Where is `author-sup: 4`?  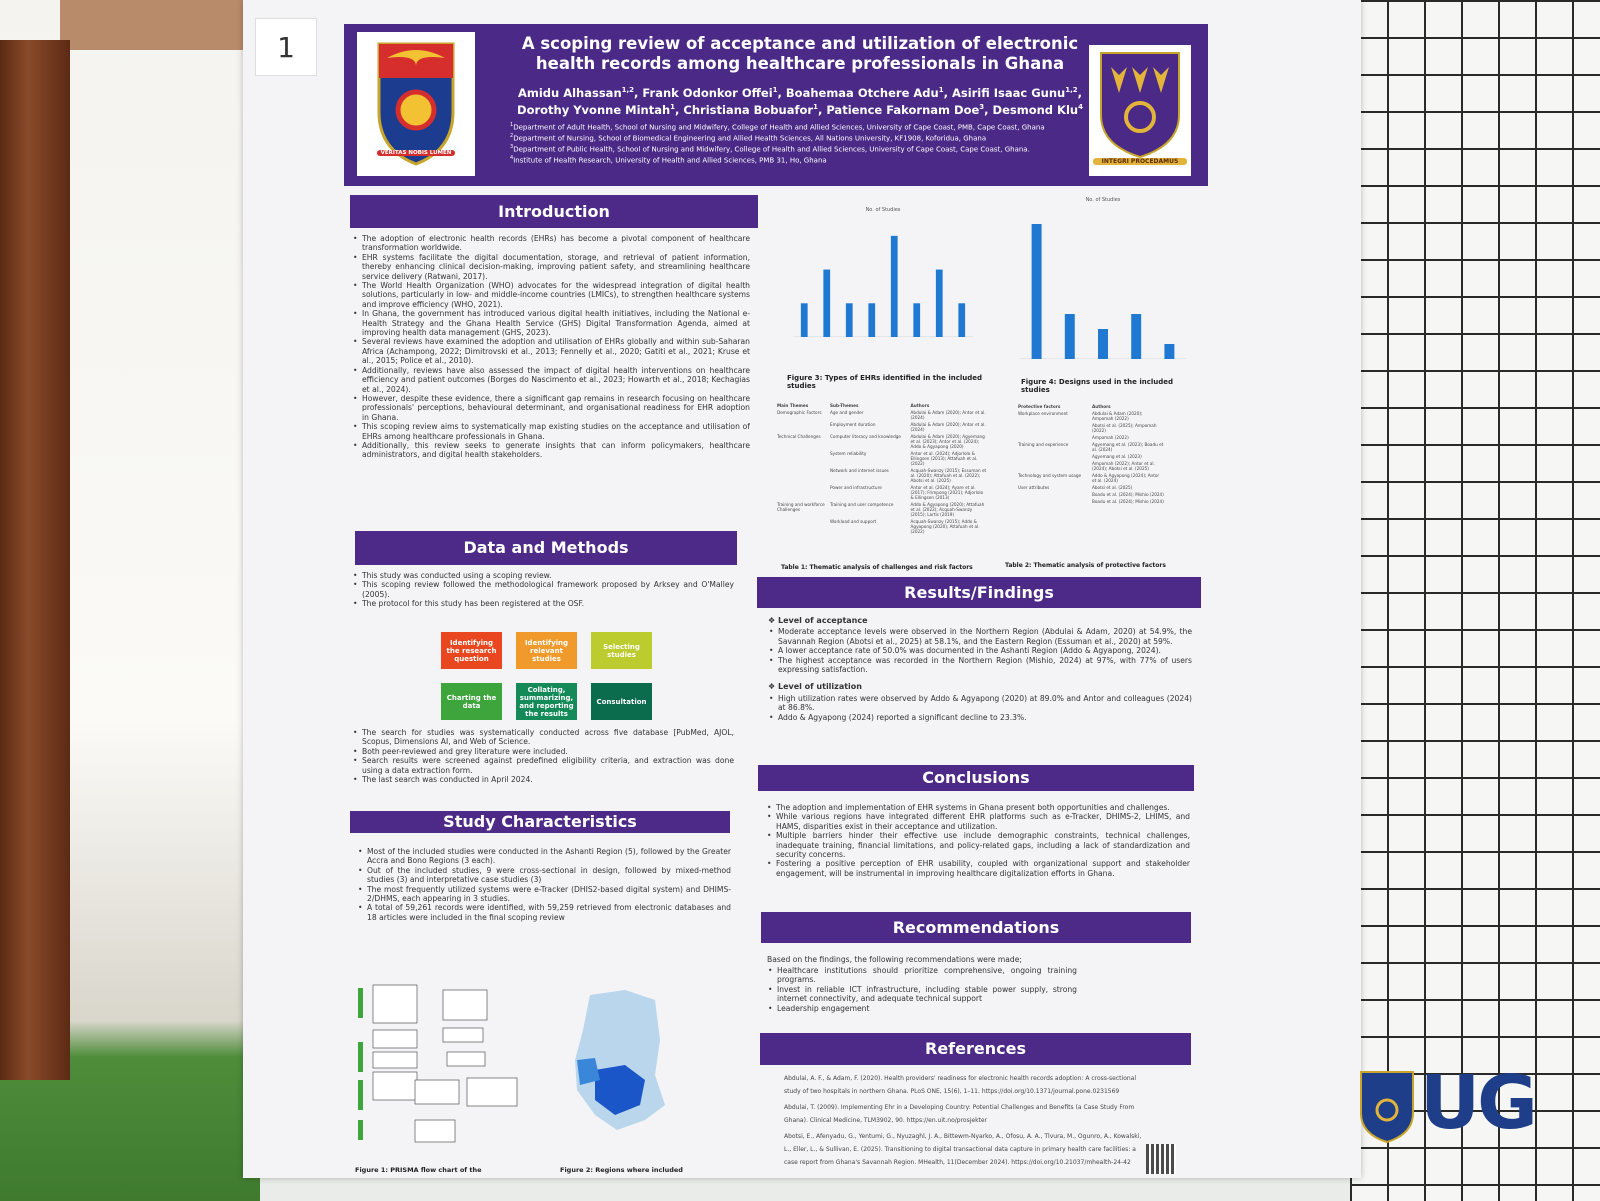
author-sup: 4 is located at coordinates (1080, 106).